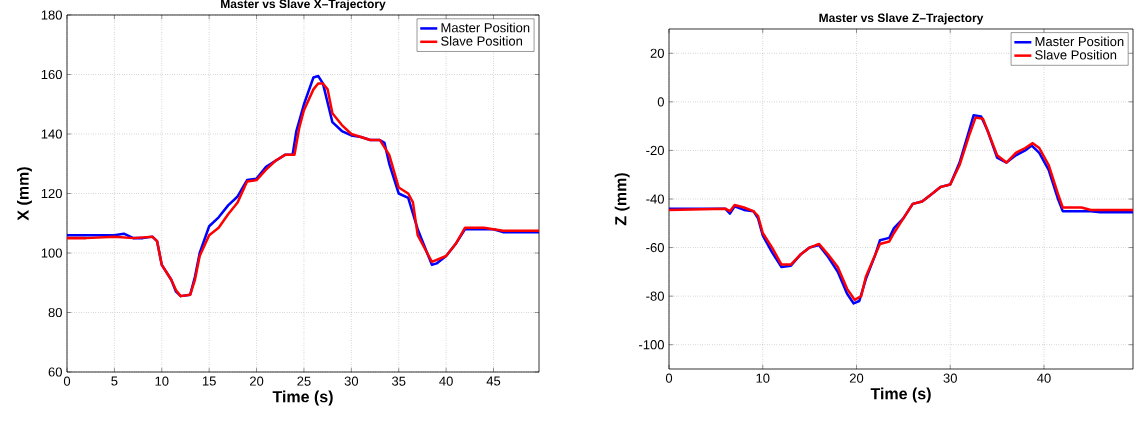 Image resolution: width=1135 pixels, height=421 pixels. I want to click on x-tick-label: 5, so click(114, 381).